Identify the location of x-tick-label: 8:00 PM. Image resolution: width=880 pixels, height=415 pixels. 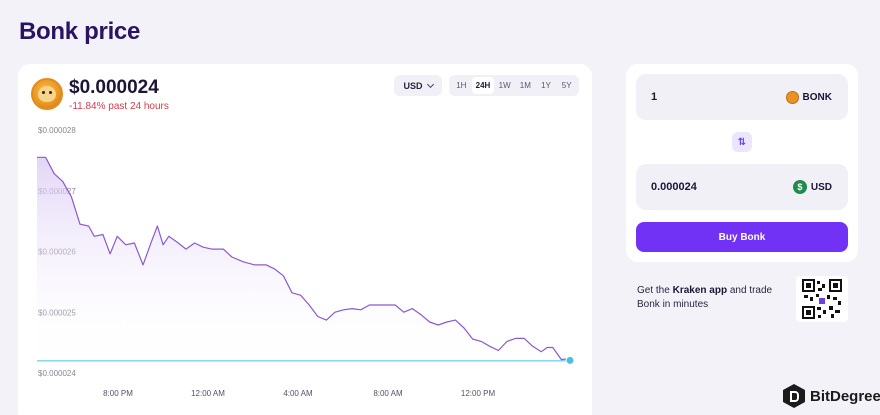
(118, 393).